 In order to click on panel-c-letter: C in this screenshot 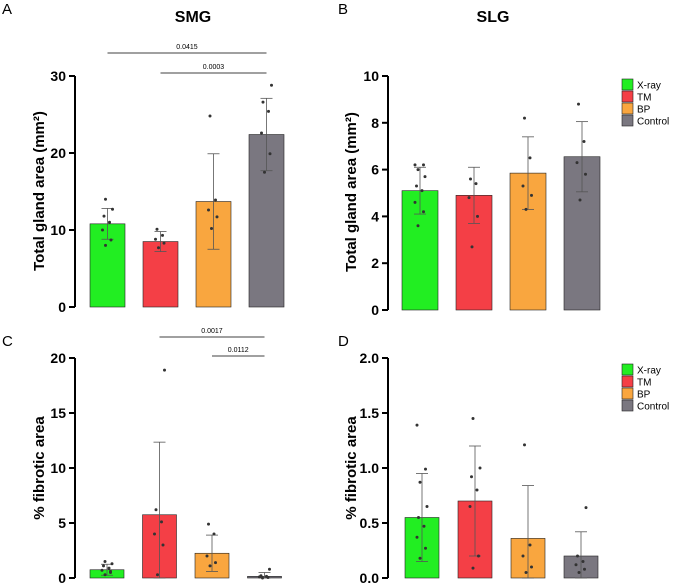, I will do `click(7, 341)`.